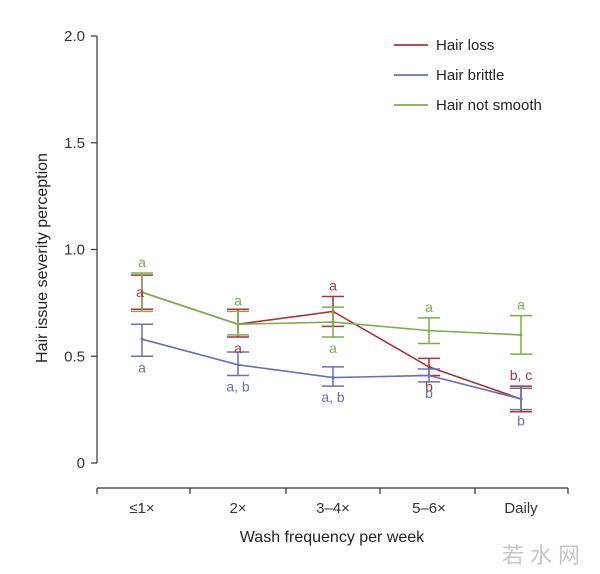 The image size is (600, 574). I want to click on series-hair-brittle, so click(331, 367).